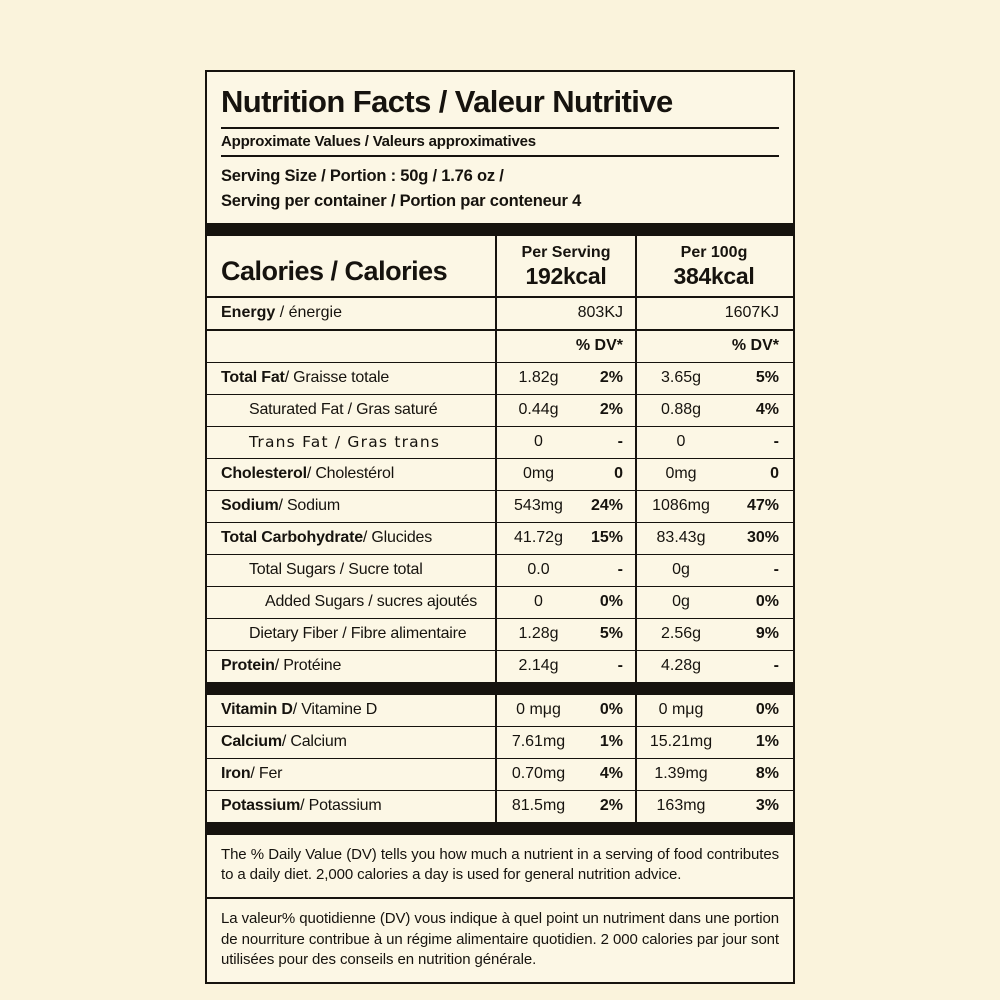 Image resolution: width=1000 pixels, height=1000 pixels. I want to click on separator-bar-middle, so click(500, 688).